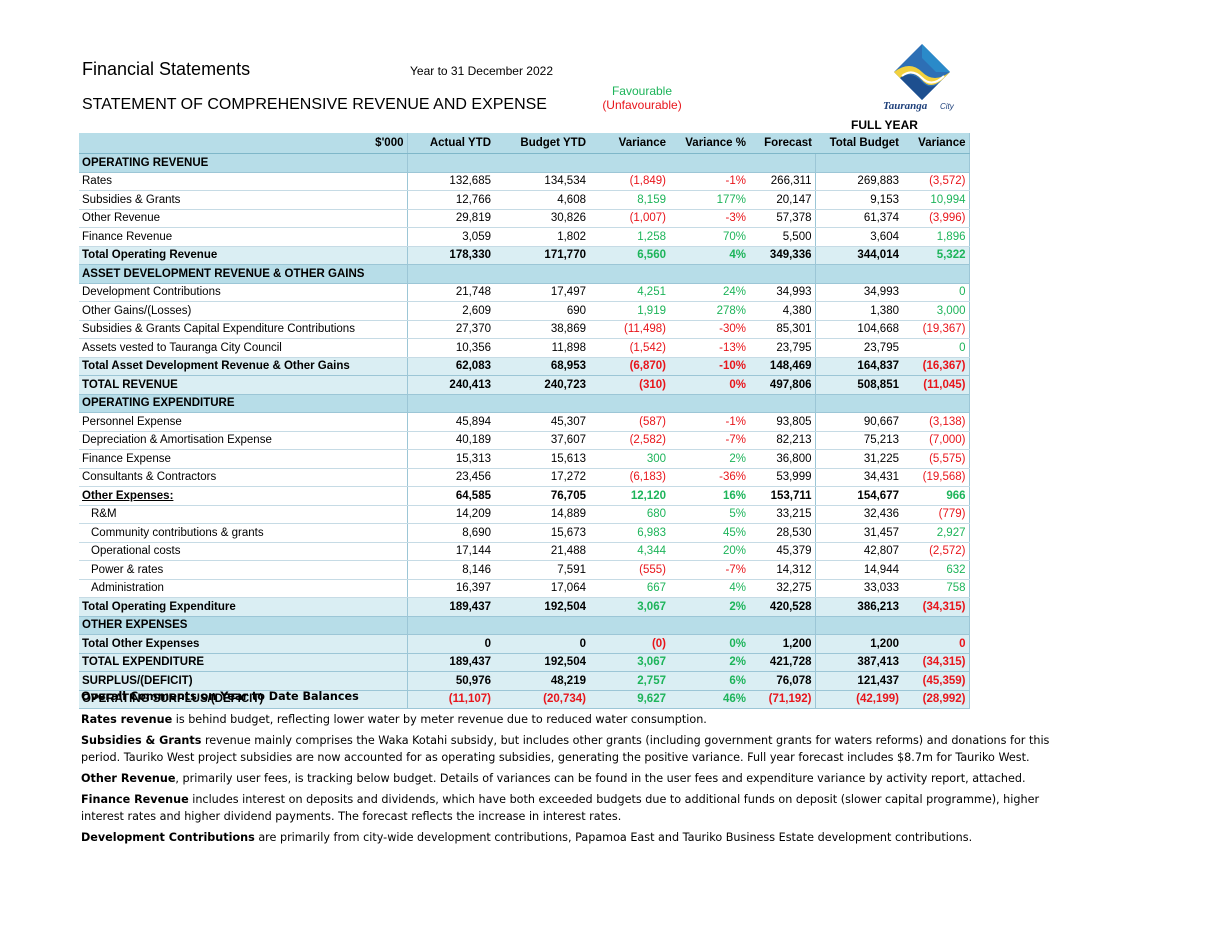  I want to click on comment-topic: Other Revenue, so click(128, 778).